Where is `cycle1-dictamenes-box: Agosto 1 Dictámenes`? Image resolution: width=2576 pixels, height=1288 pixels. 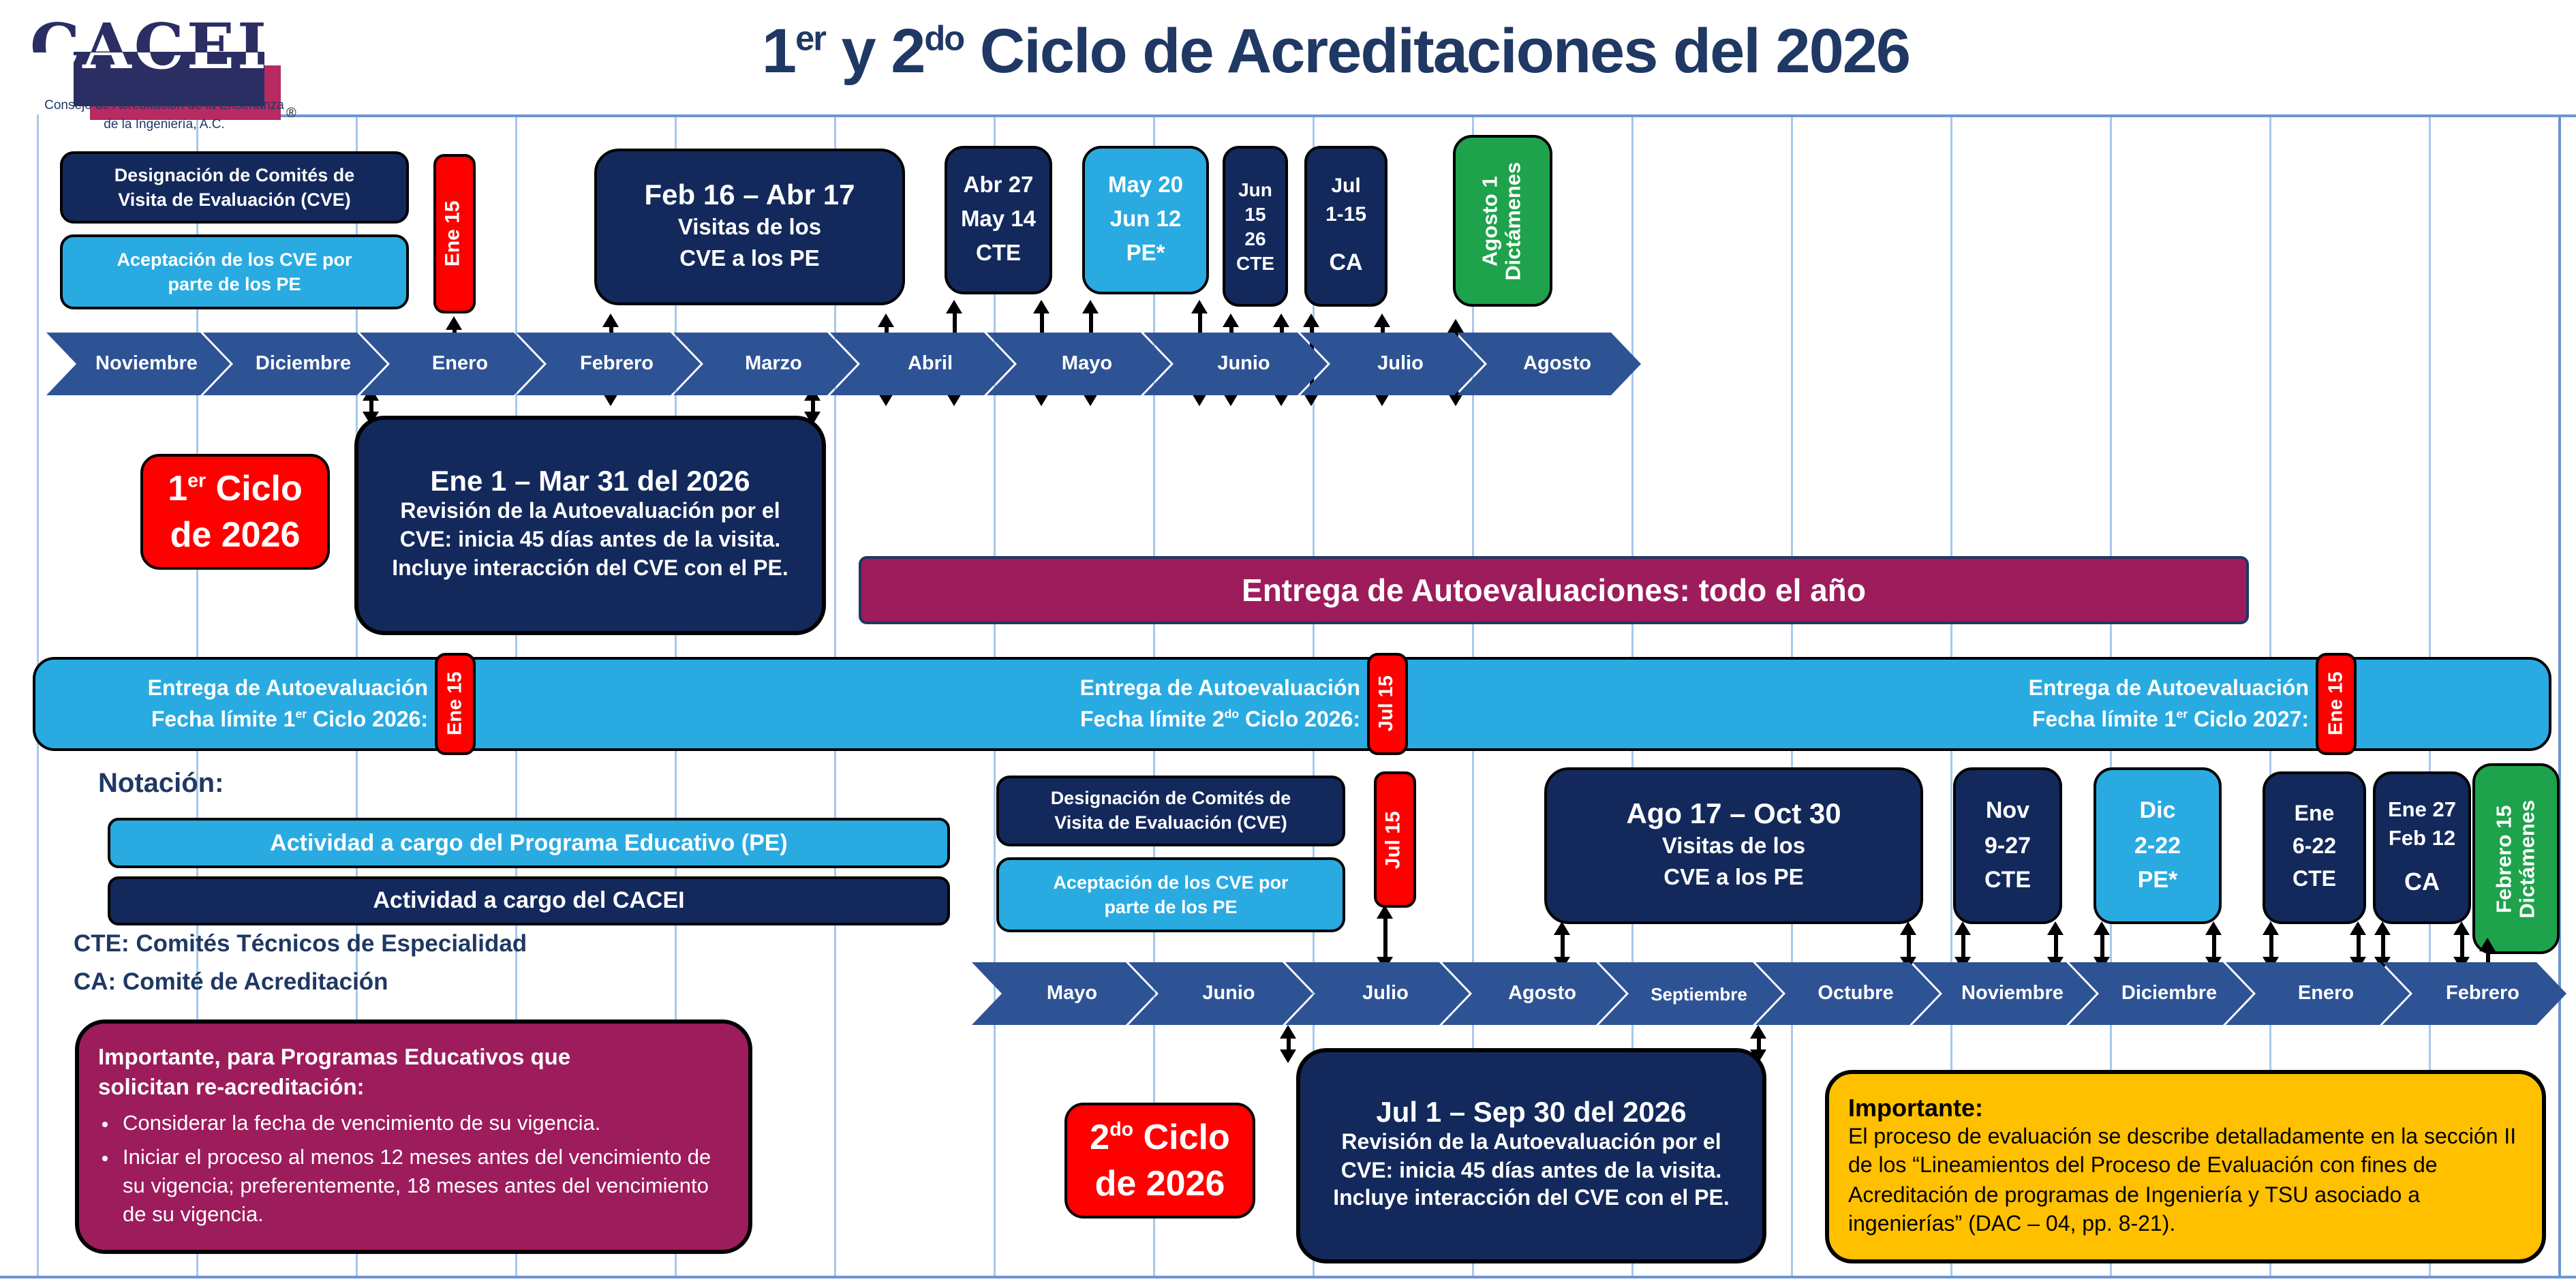 cycle1-dictamenes-box: Agosto 1 Dictámenes is located at coordinates (1503, 221).